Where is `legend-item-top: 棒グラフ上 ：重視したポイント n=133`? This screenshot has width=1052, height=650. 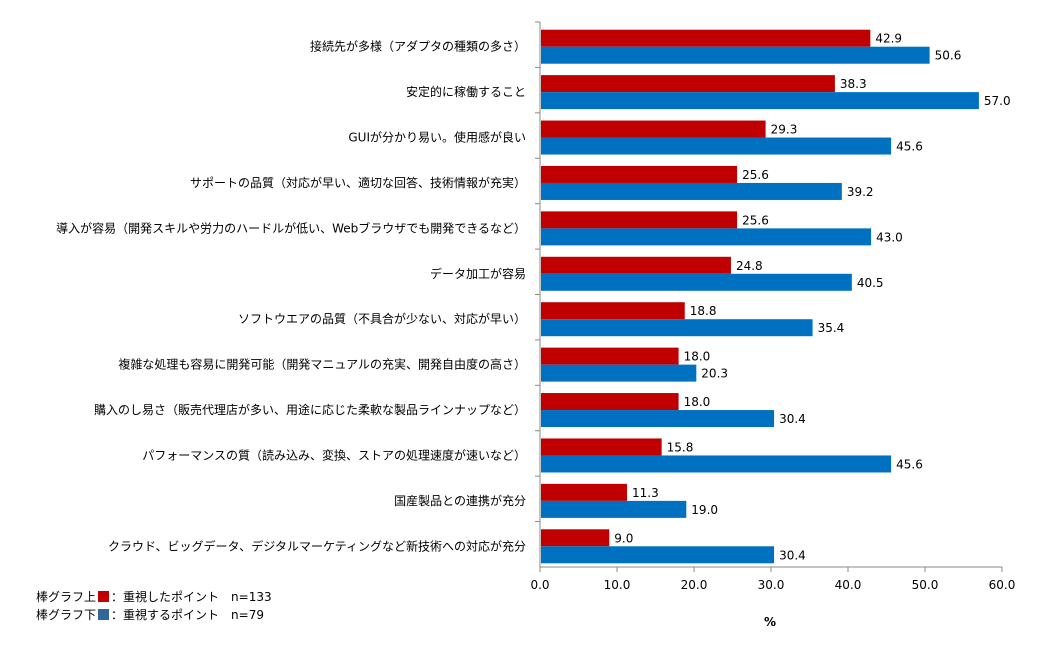
legend-item-top: 棒グラフ上 ：重視したポイント n=133 is located at coordinates (154, 596).